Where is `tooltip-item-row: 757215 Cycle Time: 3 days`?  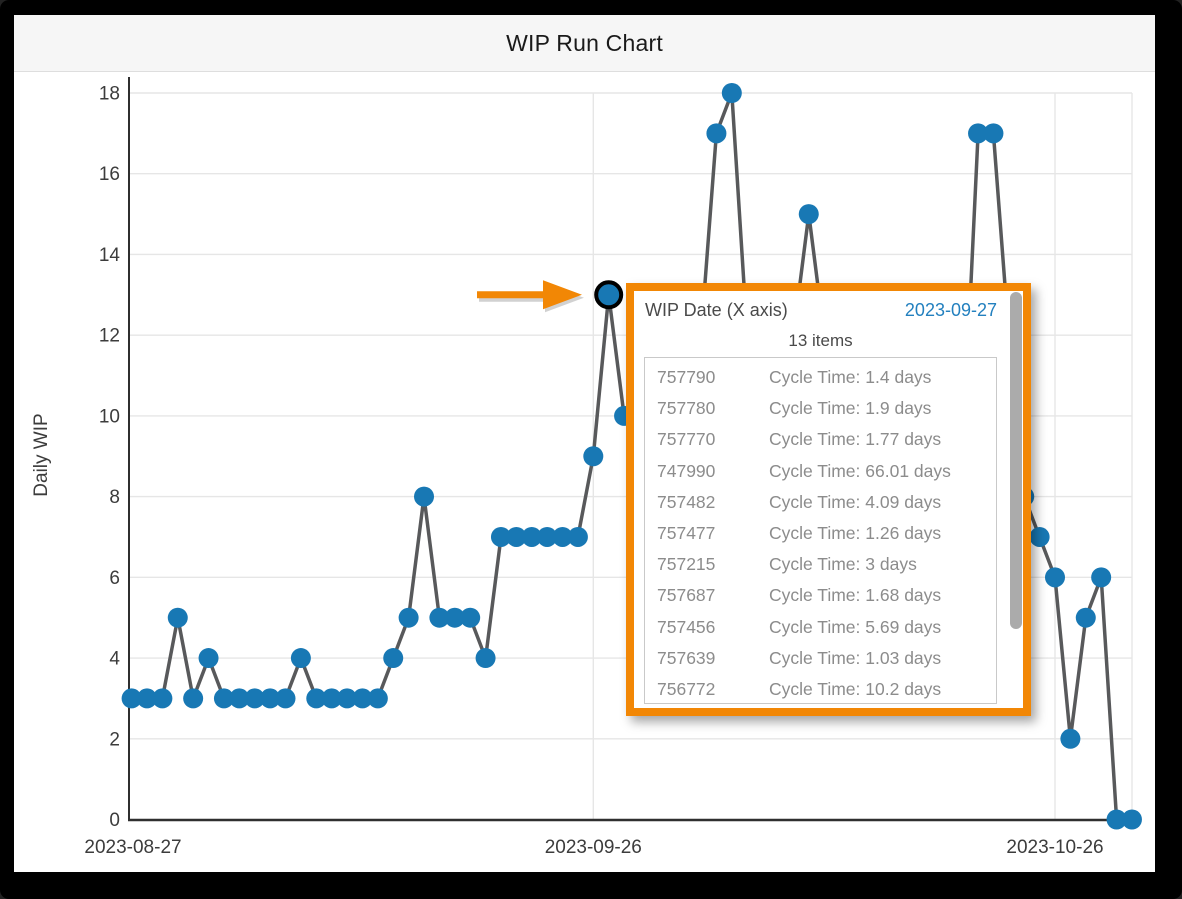
tooltip-item-row: 757215 Cycle Time: 3 days is located at coordinates (820, 564).